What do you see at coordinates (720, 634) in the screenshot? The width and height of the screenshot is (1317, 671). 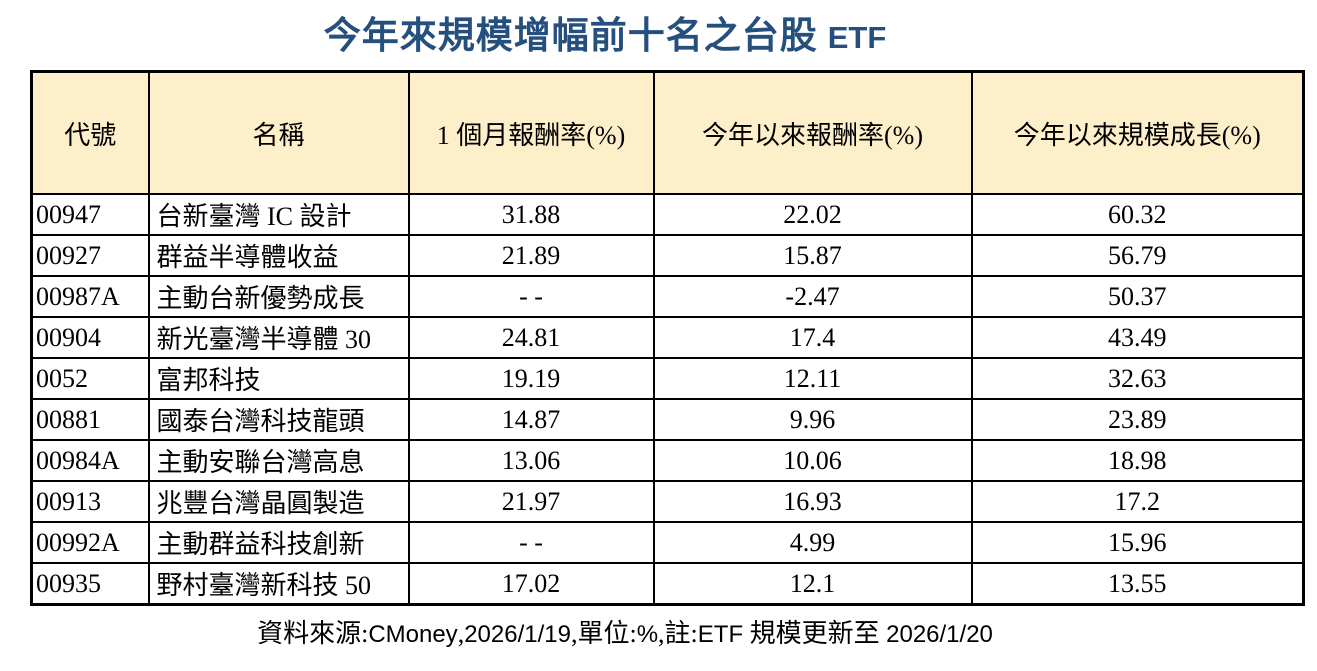 I see `footer-etf-text: ETF` at bounding box center [720, 634].